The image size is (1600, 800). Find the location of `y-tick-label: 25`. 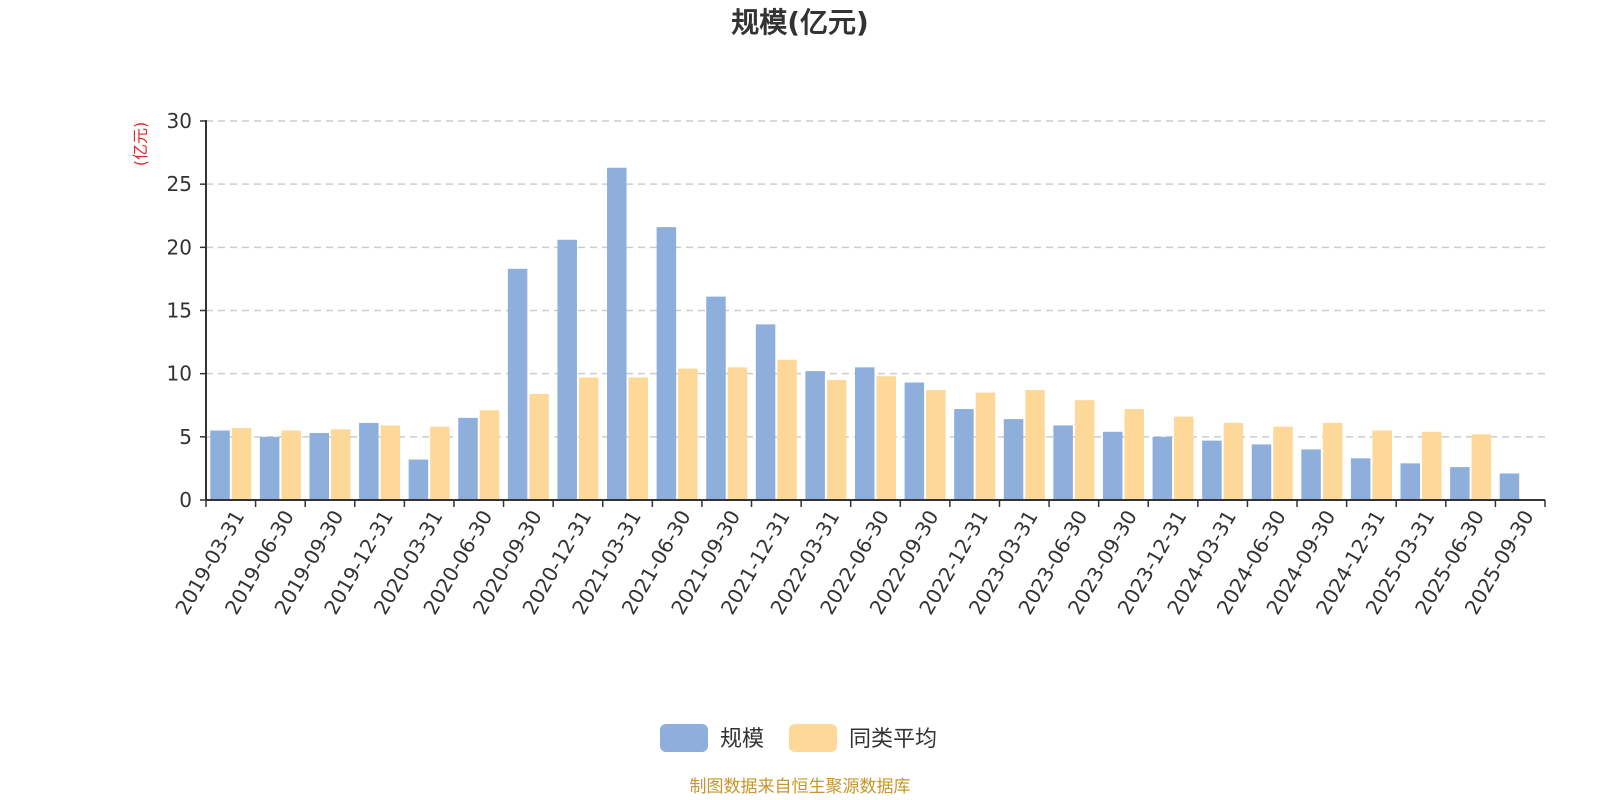

y-tick-label: 25 is located at coordinates (179, 184).